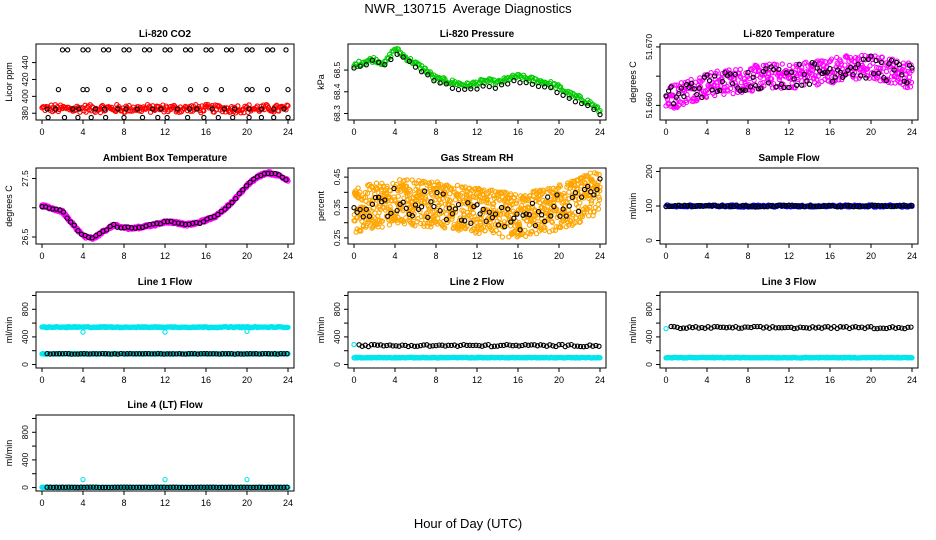 This screenshot has width=936, height=540. Describe the element at coordinates (25, 178) in the screenshot. I see `y-tick-label: 27.5` at that location.